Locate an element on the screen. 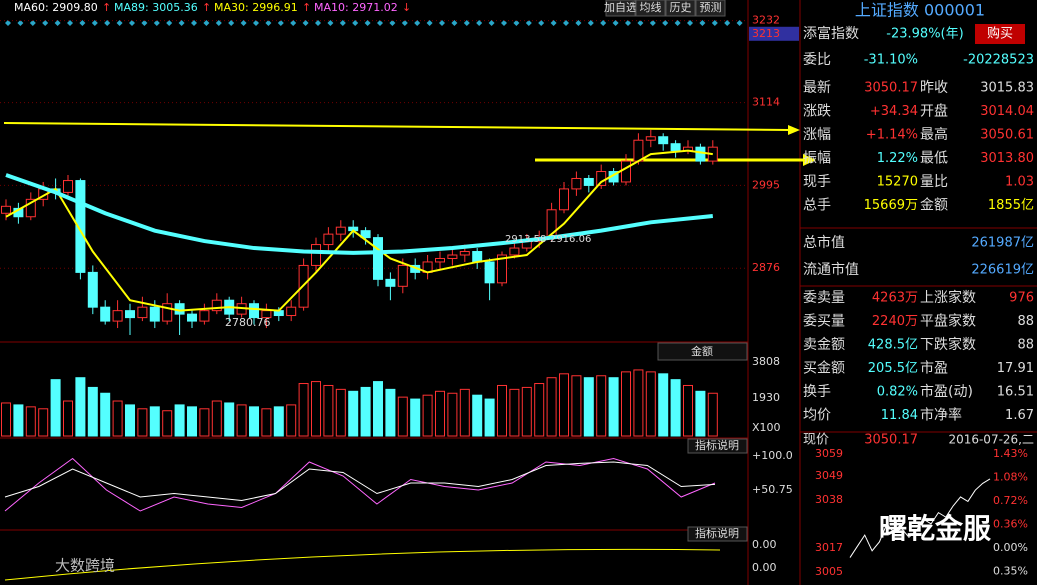 The image size is (1037, 585). button-label: 指标说明 is located at coordinates (717, 533).